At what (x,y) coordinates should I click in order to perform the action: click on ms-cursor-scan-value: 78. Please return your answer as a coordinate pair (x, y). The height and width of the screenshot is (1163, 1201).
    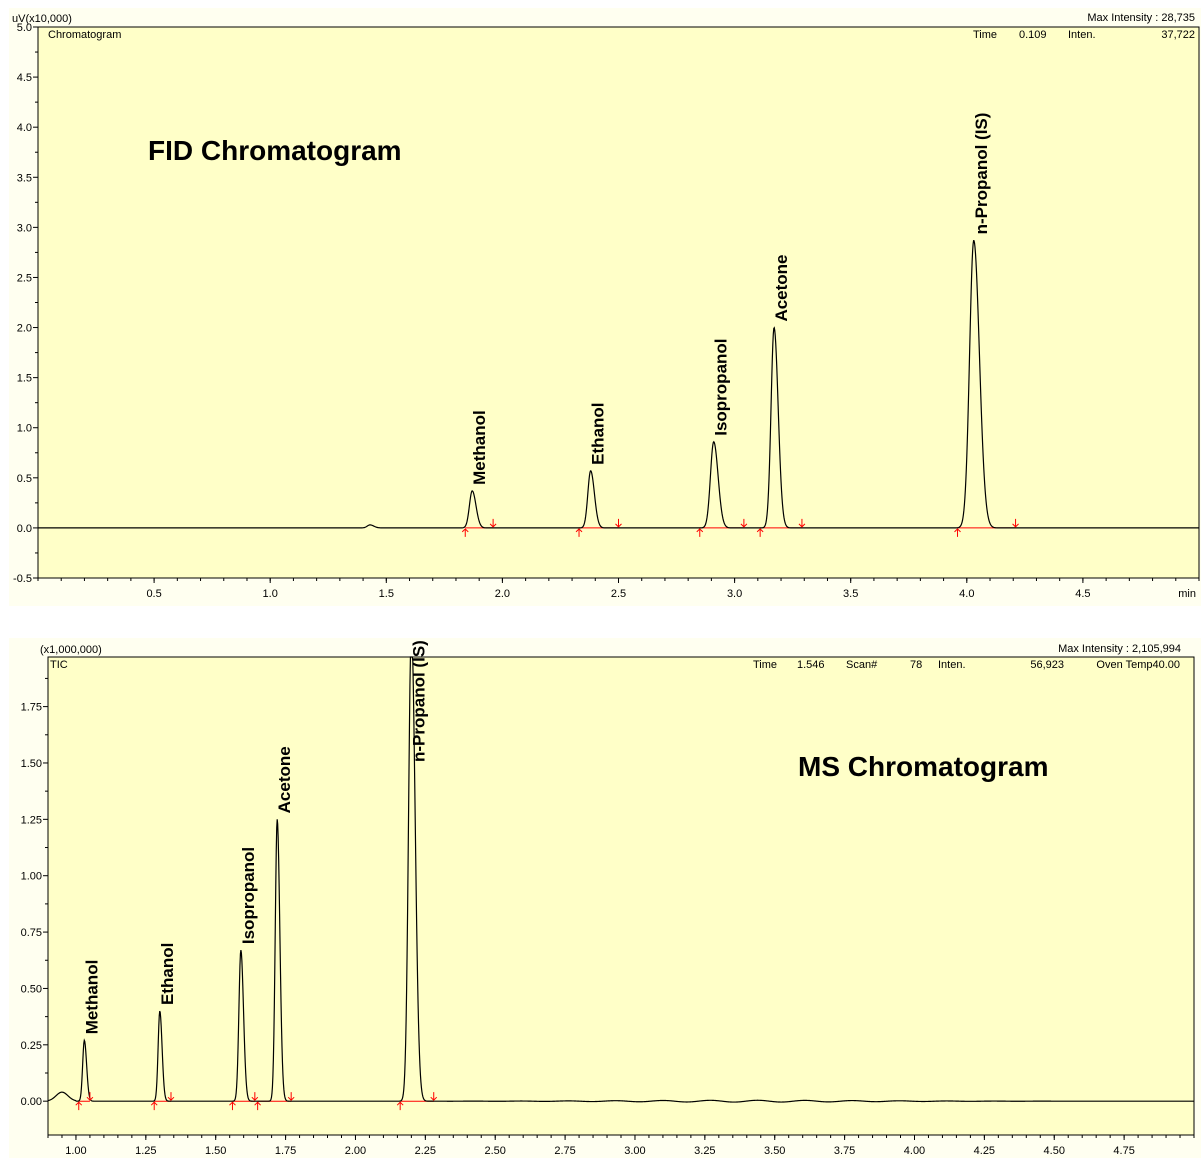
    Looking at the image, I should click on (916, 665).